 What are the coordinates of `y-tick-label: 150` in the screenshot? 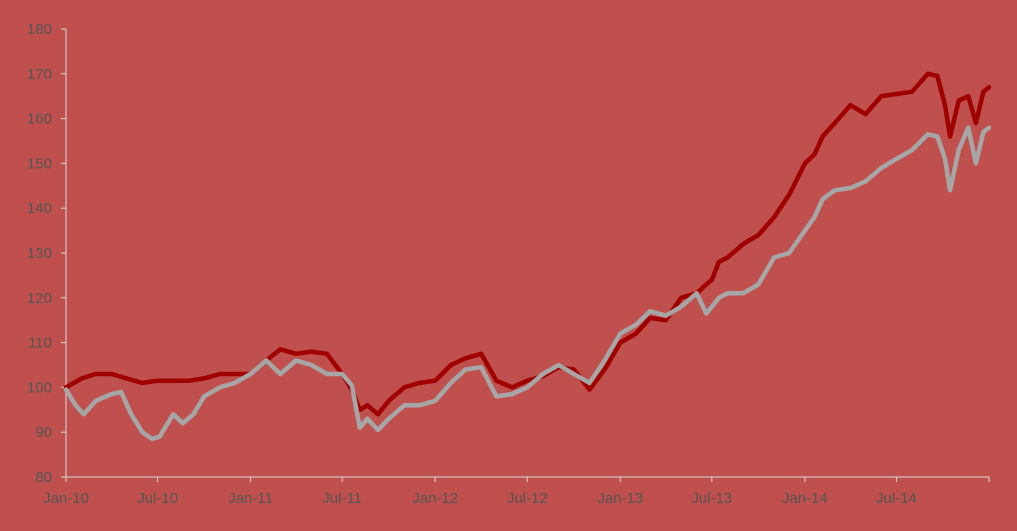 It's located at (39, 163).